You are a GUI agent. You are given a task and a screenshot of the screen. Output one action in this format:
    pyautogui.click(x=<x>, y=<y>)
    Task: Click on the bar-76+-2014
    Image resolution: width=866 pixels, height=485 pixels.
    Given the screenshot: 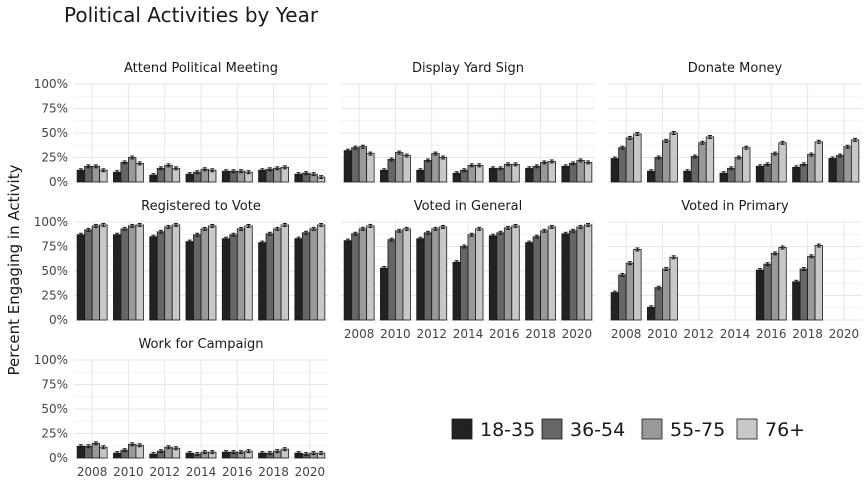 What is the action you would take?
    pyautogui.click(x=479, y=173)
    